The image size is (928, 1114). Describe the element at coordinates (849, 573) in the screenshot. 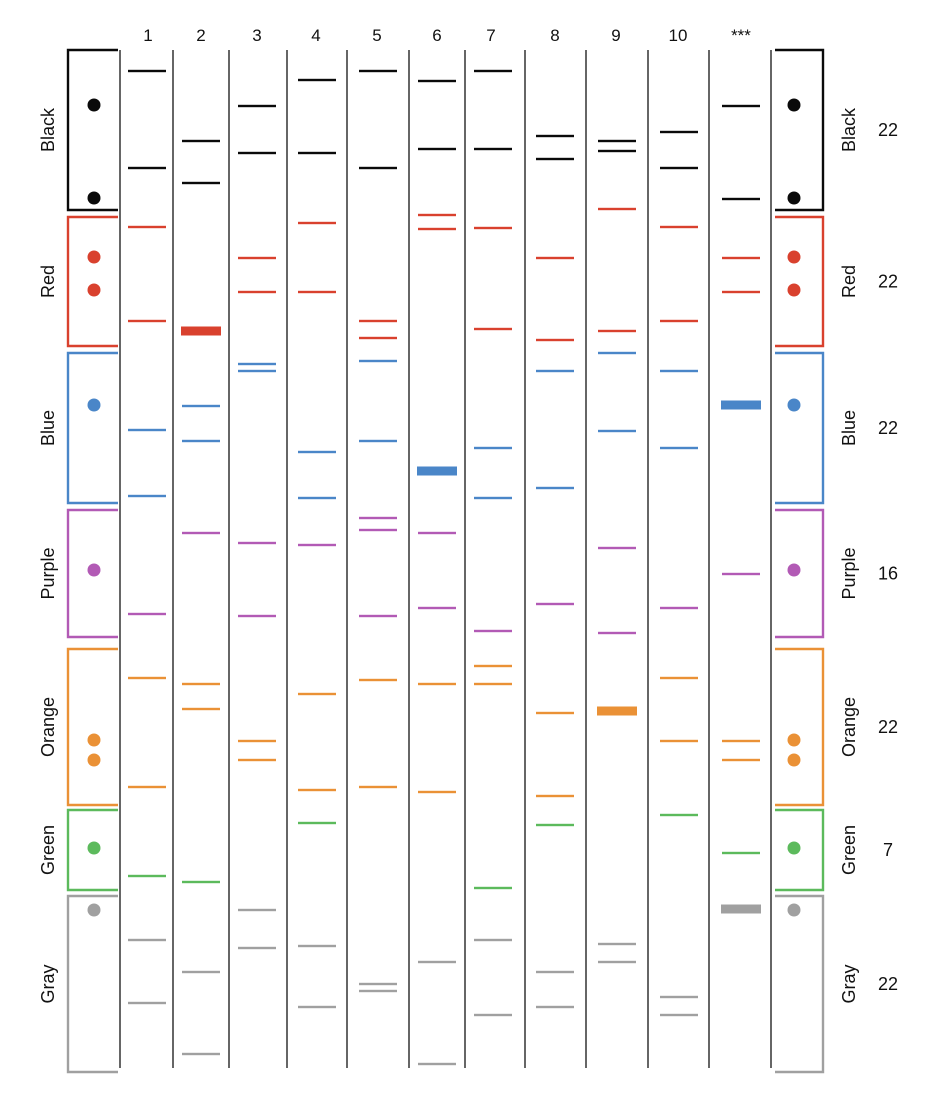

I see `purple-label-right: Purple` at that location.